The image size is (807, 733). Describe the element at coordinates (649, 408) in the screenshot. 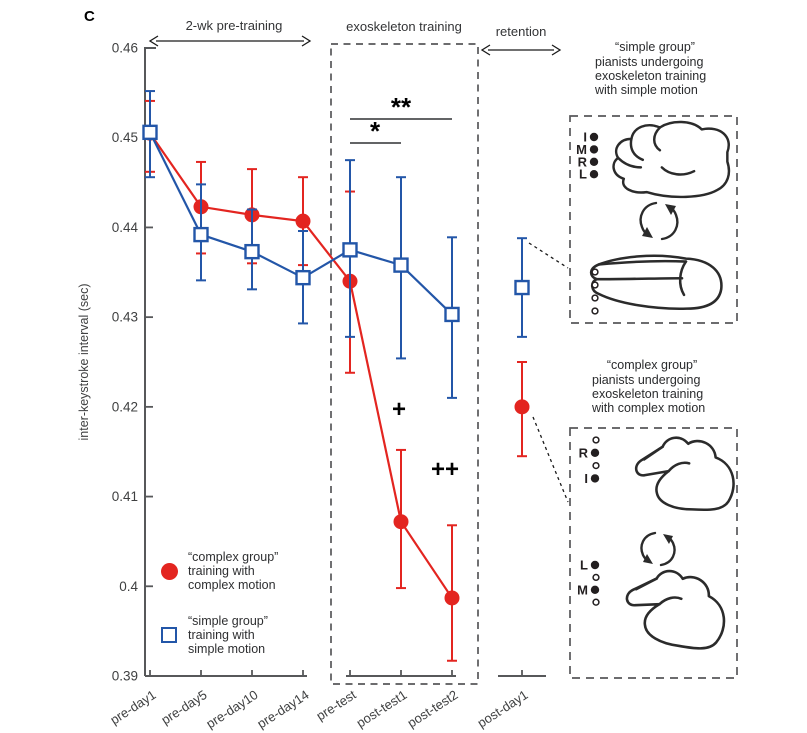

I see `group-desc-line: with complex motion` at that location.